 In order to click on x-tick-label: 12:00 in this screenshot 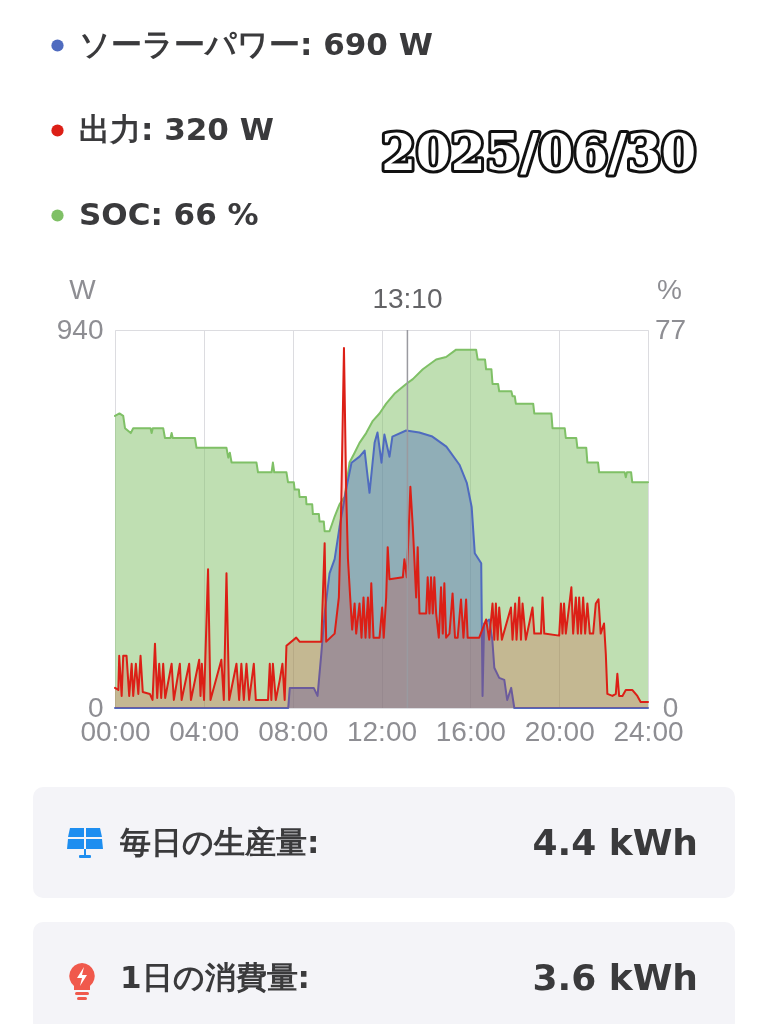, I will do `click(382, 731)`.